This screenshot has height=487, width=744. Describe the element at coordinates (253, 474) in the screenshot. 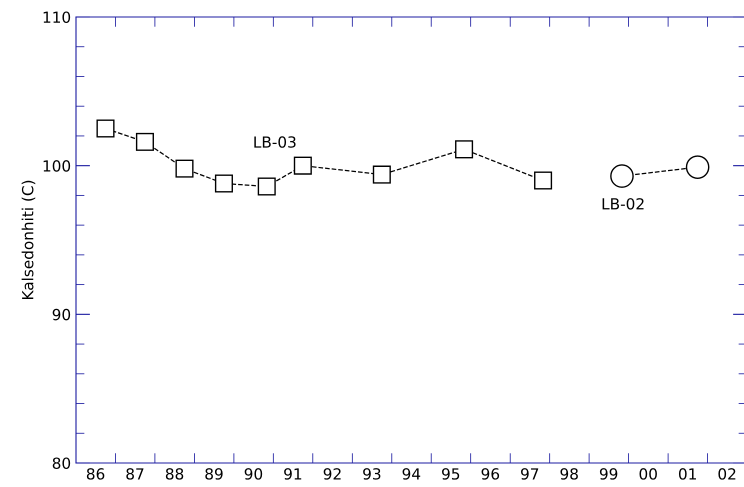

I see `x-tick-label: 90` at that location.